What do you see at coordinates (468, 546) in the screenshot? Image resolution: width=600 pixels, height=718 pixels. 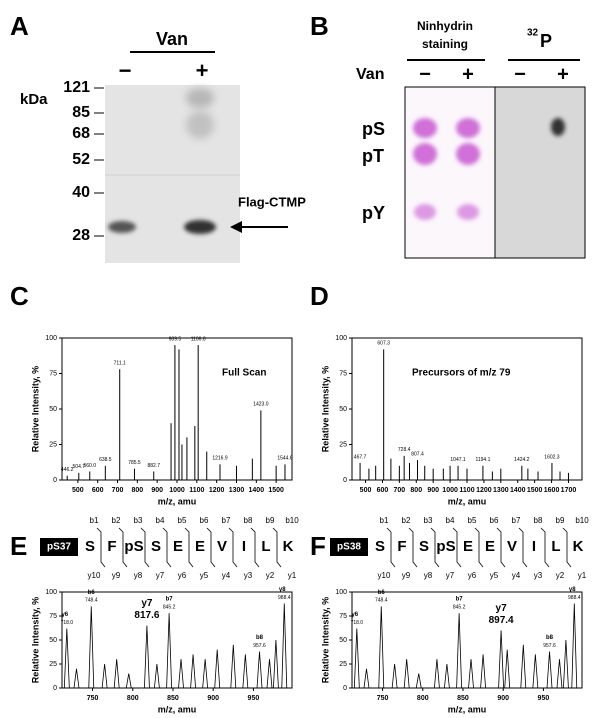 I see `residue: E` at bounding box center [468, 546].